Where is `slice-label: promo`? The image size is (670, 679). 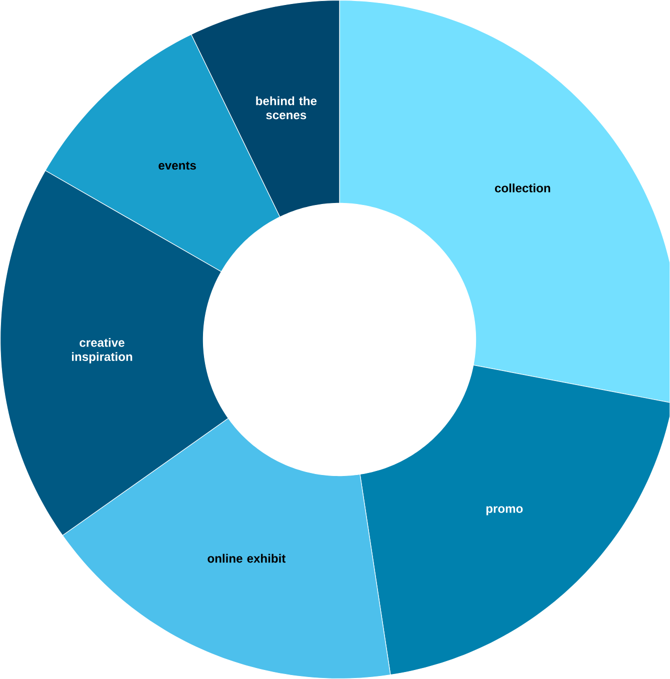
slice-label: promo is located at coordinates (504, 511).